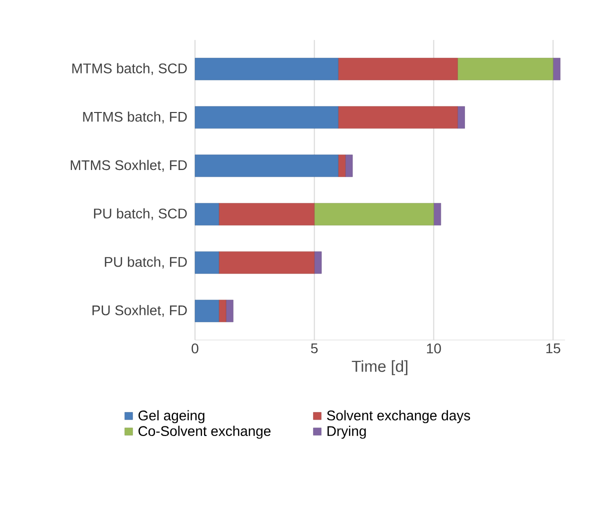  I want to click on x-axis-title: Time [d], so click(380, 368).